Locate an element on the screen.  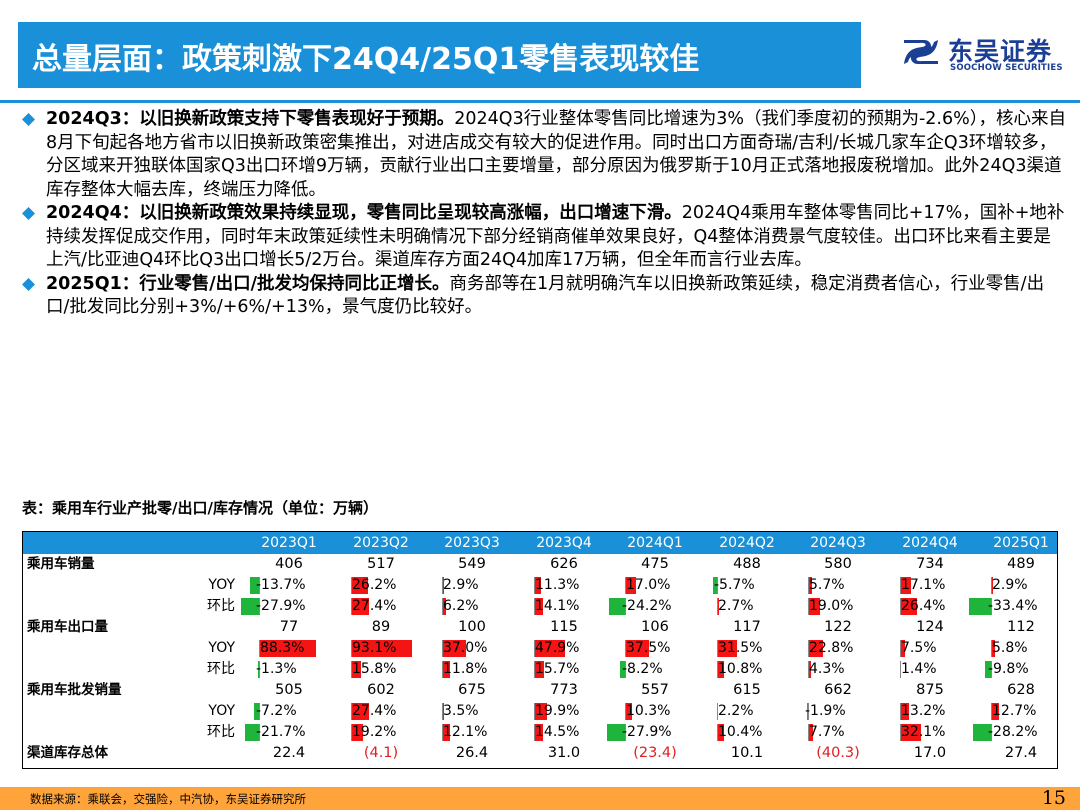
company-logo: 东吴证券 SOOCHOW SECURITIES is located at coordinates (982, 54).